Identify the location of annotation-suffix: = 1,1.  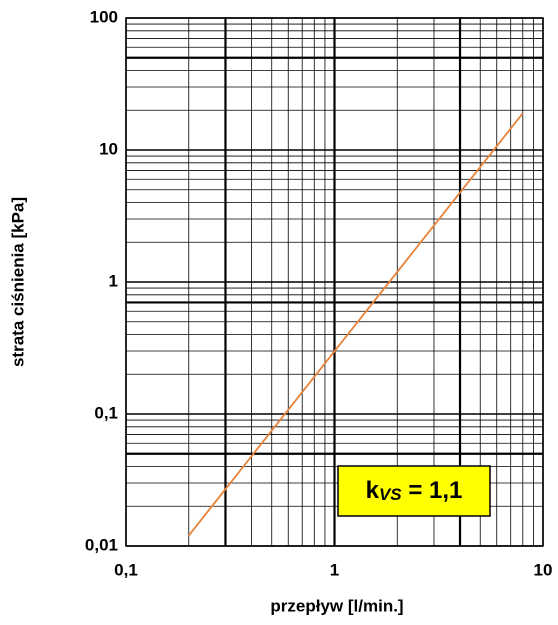
(432, 490).